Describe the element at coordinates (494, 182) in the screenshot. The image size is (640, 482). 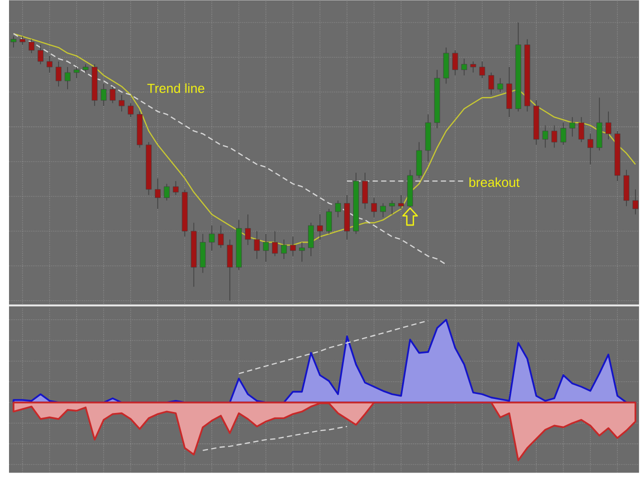
I see `annotation: breakout` at that location.